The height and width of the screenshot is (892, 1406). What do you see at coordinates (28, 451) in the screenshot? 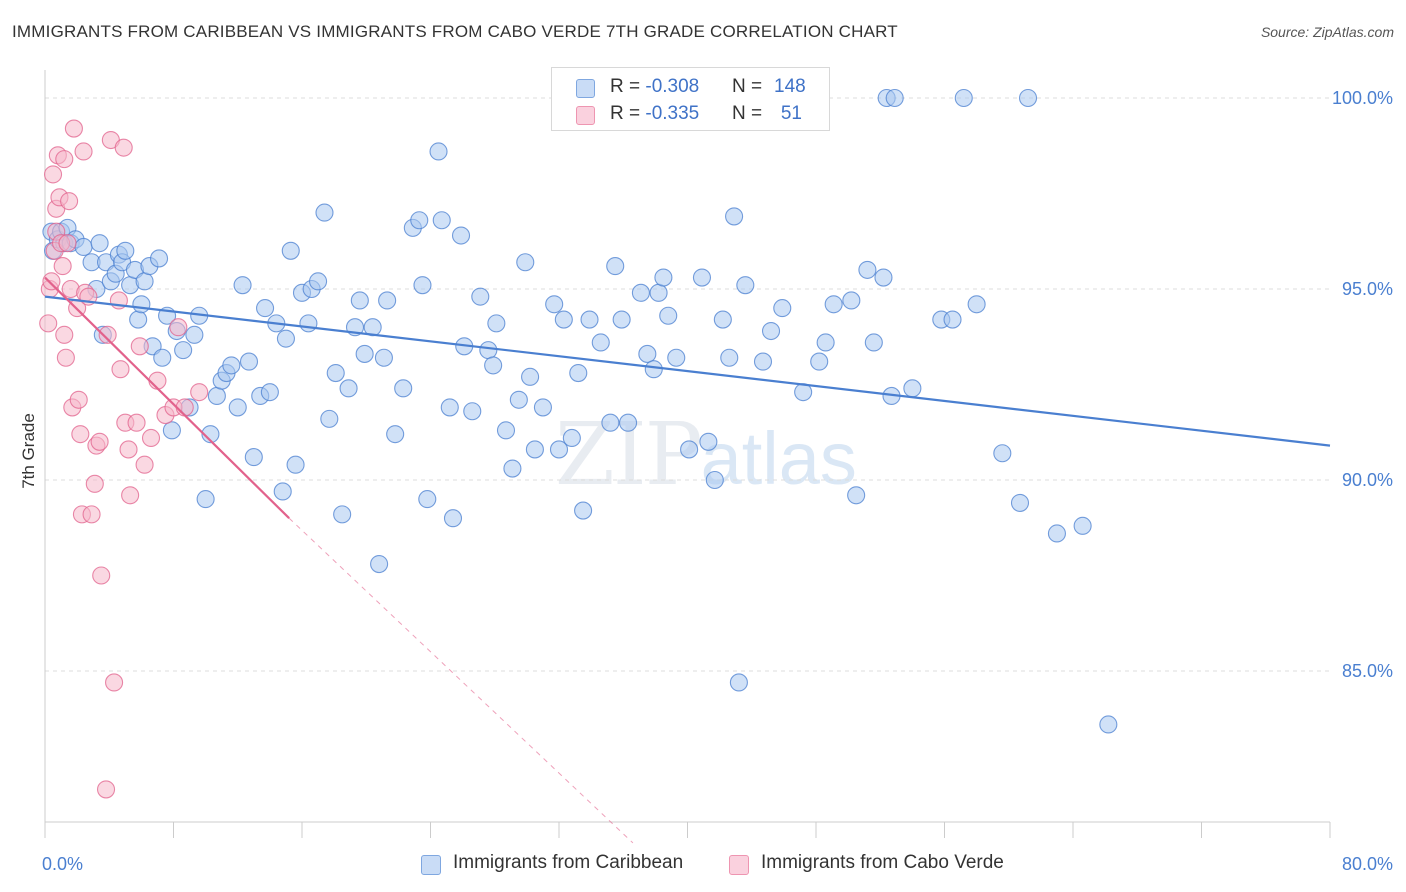
I see `y-axis-label: 7th Grade` at bounding box center [28, 451].